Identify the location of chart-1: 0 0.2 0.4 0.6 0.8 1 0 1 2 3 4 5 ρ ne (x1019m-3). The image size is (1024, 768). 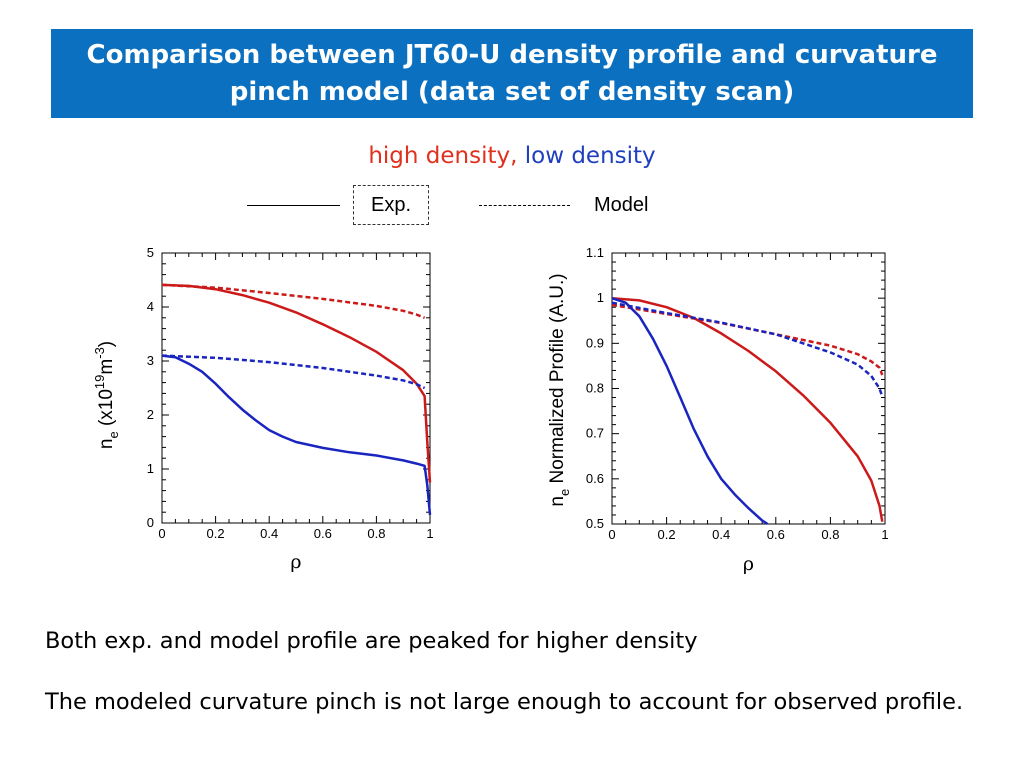
(263, 409).